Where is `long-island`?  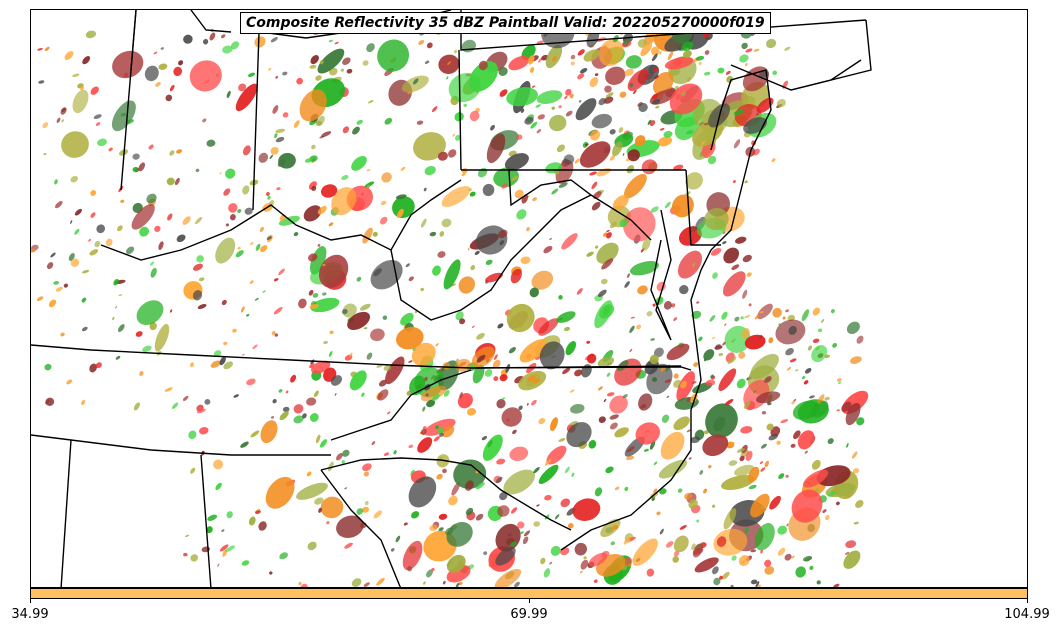 long-island is located at coordinates (826, 75).